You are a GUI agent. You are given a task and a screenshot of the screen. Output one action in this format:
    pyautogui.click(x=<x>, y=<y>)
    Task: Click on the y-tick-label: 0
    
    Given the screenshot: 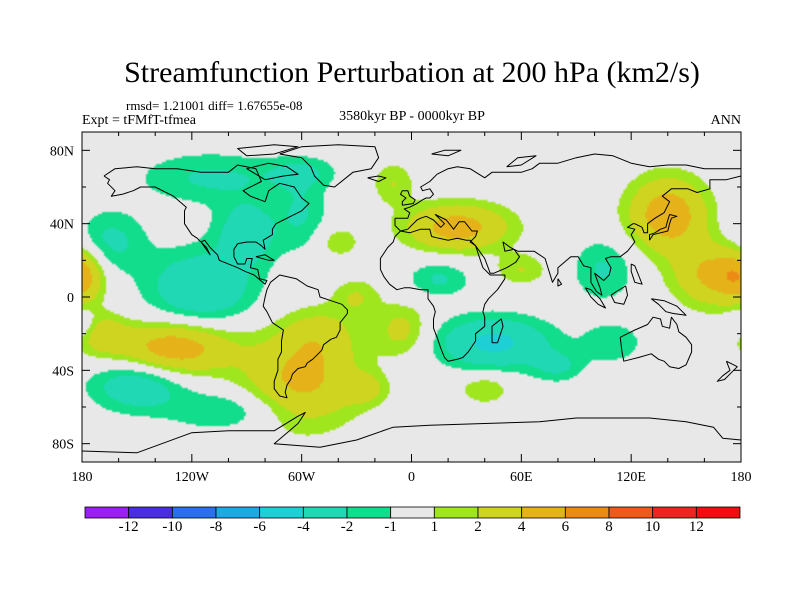 What is the action you would take?
    pyautogui.click(x=70, y=298)
    